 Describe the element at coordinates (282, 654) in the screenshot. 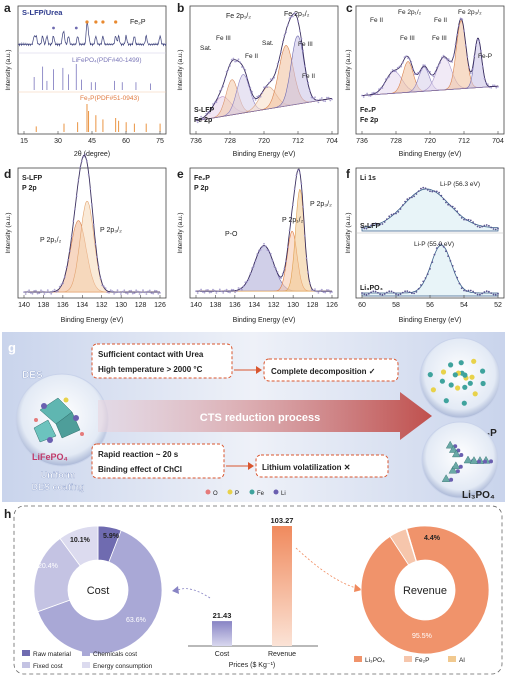

I see `bar-cat-revenue: Revenue` at that location.